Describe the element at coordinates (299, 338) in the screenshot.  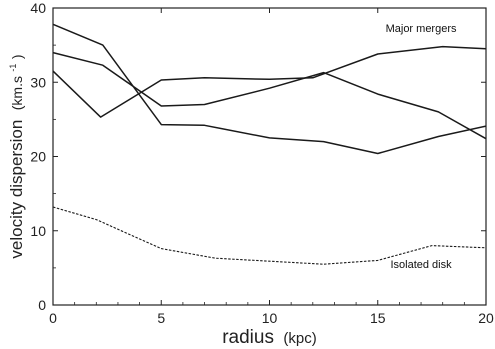
I see `x-axis-unit: (kpc)` at that location.